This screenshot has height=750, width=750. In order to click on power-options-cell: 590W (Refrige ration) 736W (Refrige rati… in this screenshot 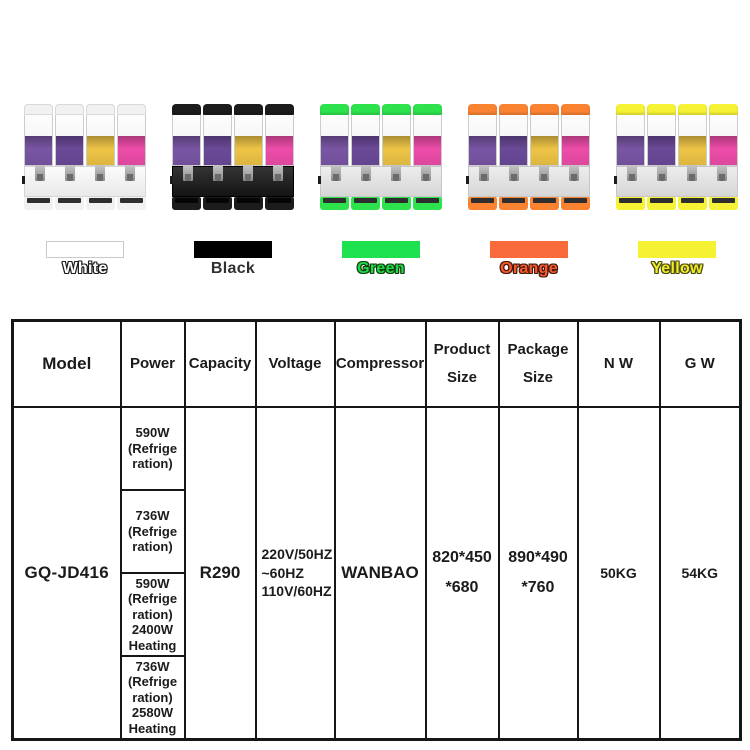, I will do `click(152, 573)`.